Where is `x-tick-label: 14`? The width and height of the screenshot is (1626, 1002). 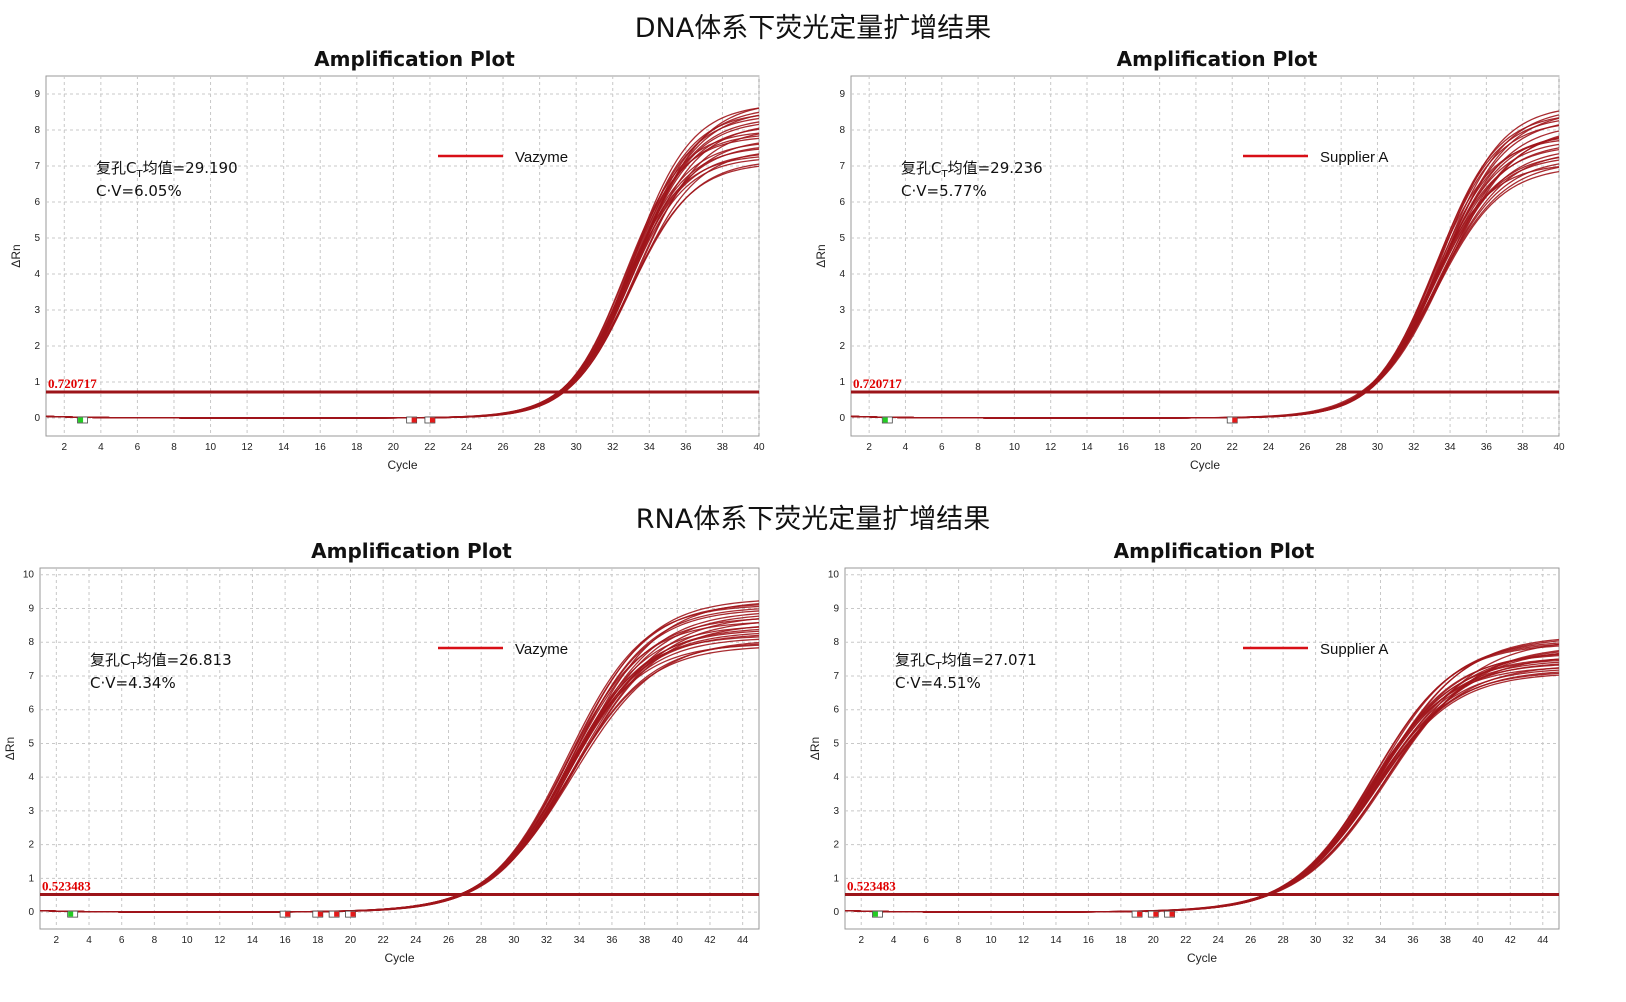 x-tick-label: 14 is located at coordinates (1087, 447).